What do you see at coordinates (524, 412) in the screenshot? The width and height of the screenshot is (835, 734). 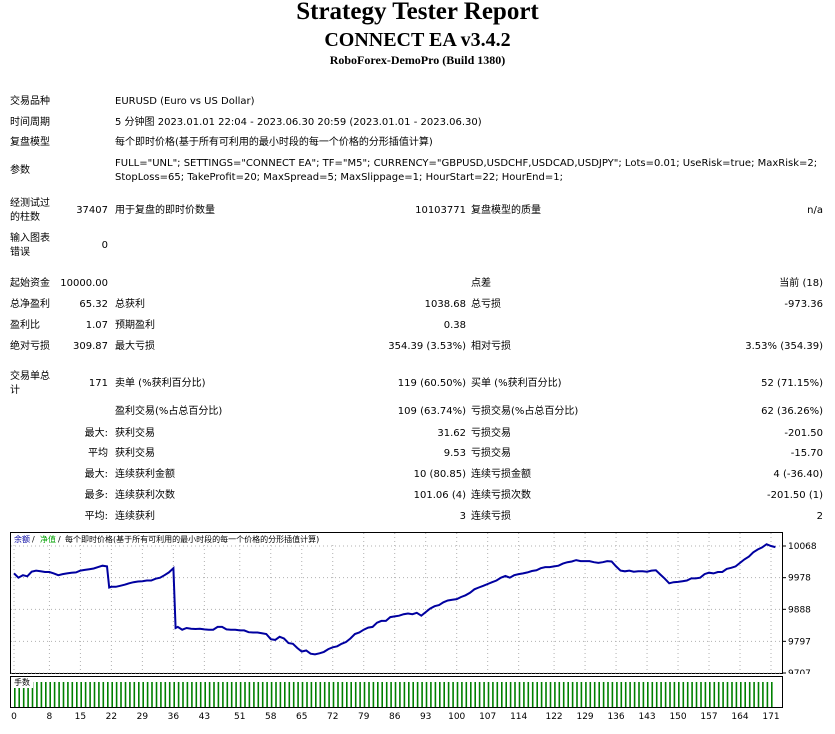 I see `loss-trades-label: 亏损交易(%占总百分比)` at bounding box center [524, 412].